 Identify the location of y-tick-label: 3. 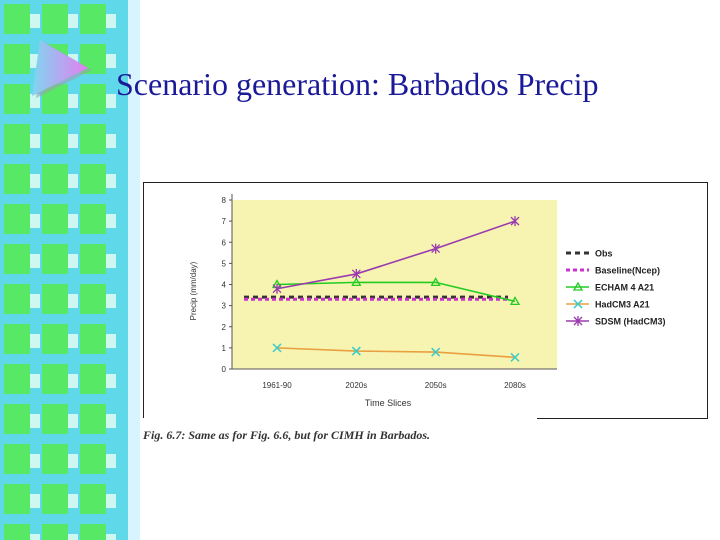
(224, 306).